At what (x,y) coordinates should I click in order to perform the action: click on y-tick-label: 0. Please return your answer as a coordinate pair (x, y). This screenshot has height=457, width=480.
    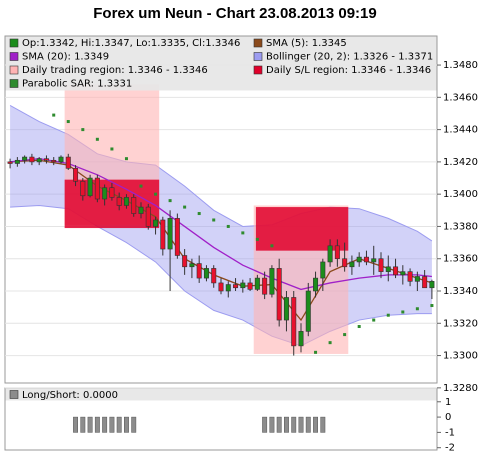
    Looking at the image, I should click on (448, 417).